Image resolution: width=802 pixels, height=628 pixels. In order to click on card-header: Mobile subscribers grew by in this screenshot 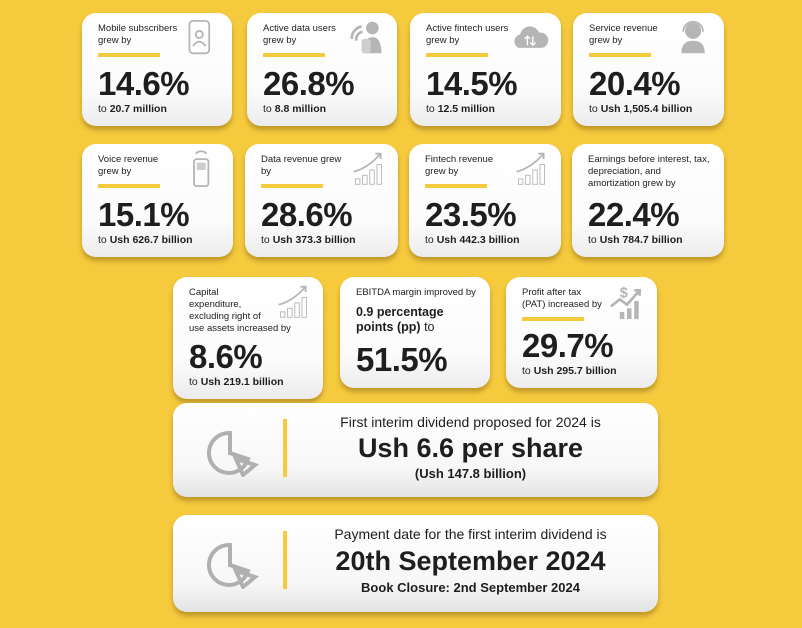, I will do `click(159, 39)`.